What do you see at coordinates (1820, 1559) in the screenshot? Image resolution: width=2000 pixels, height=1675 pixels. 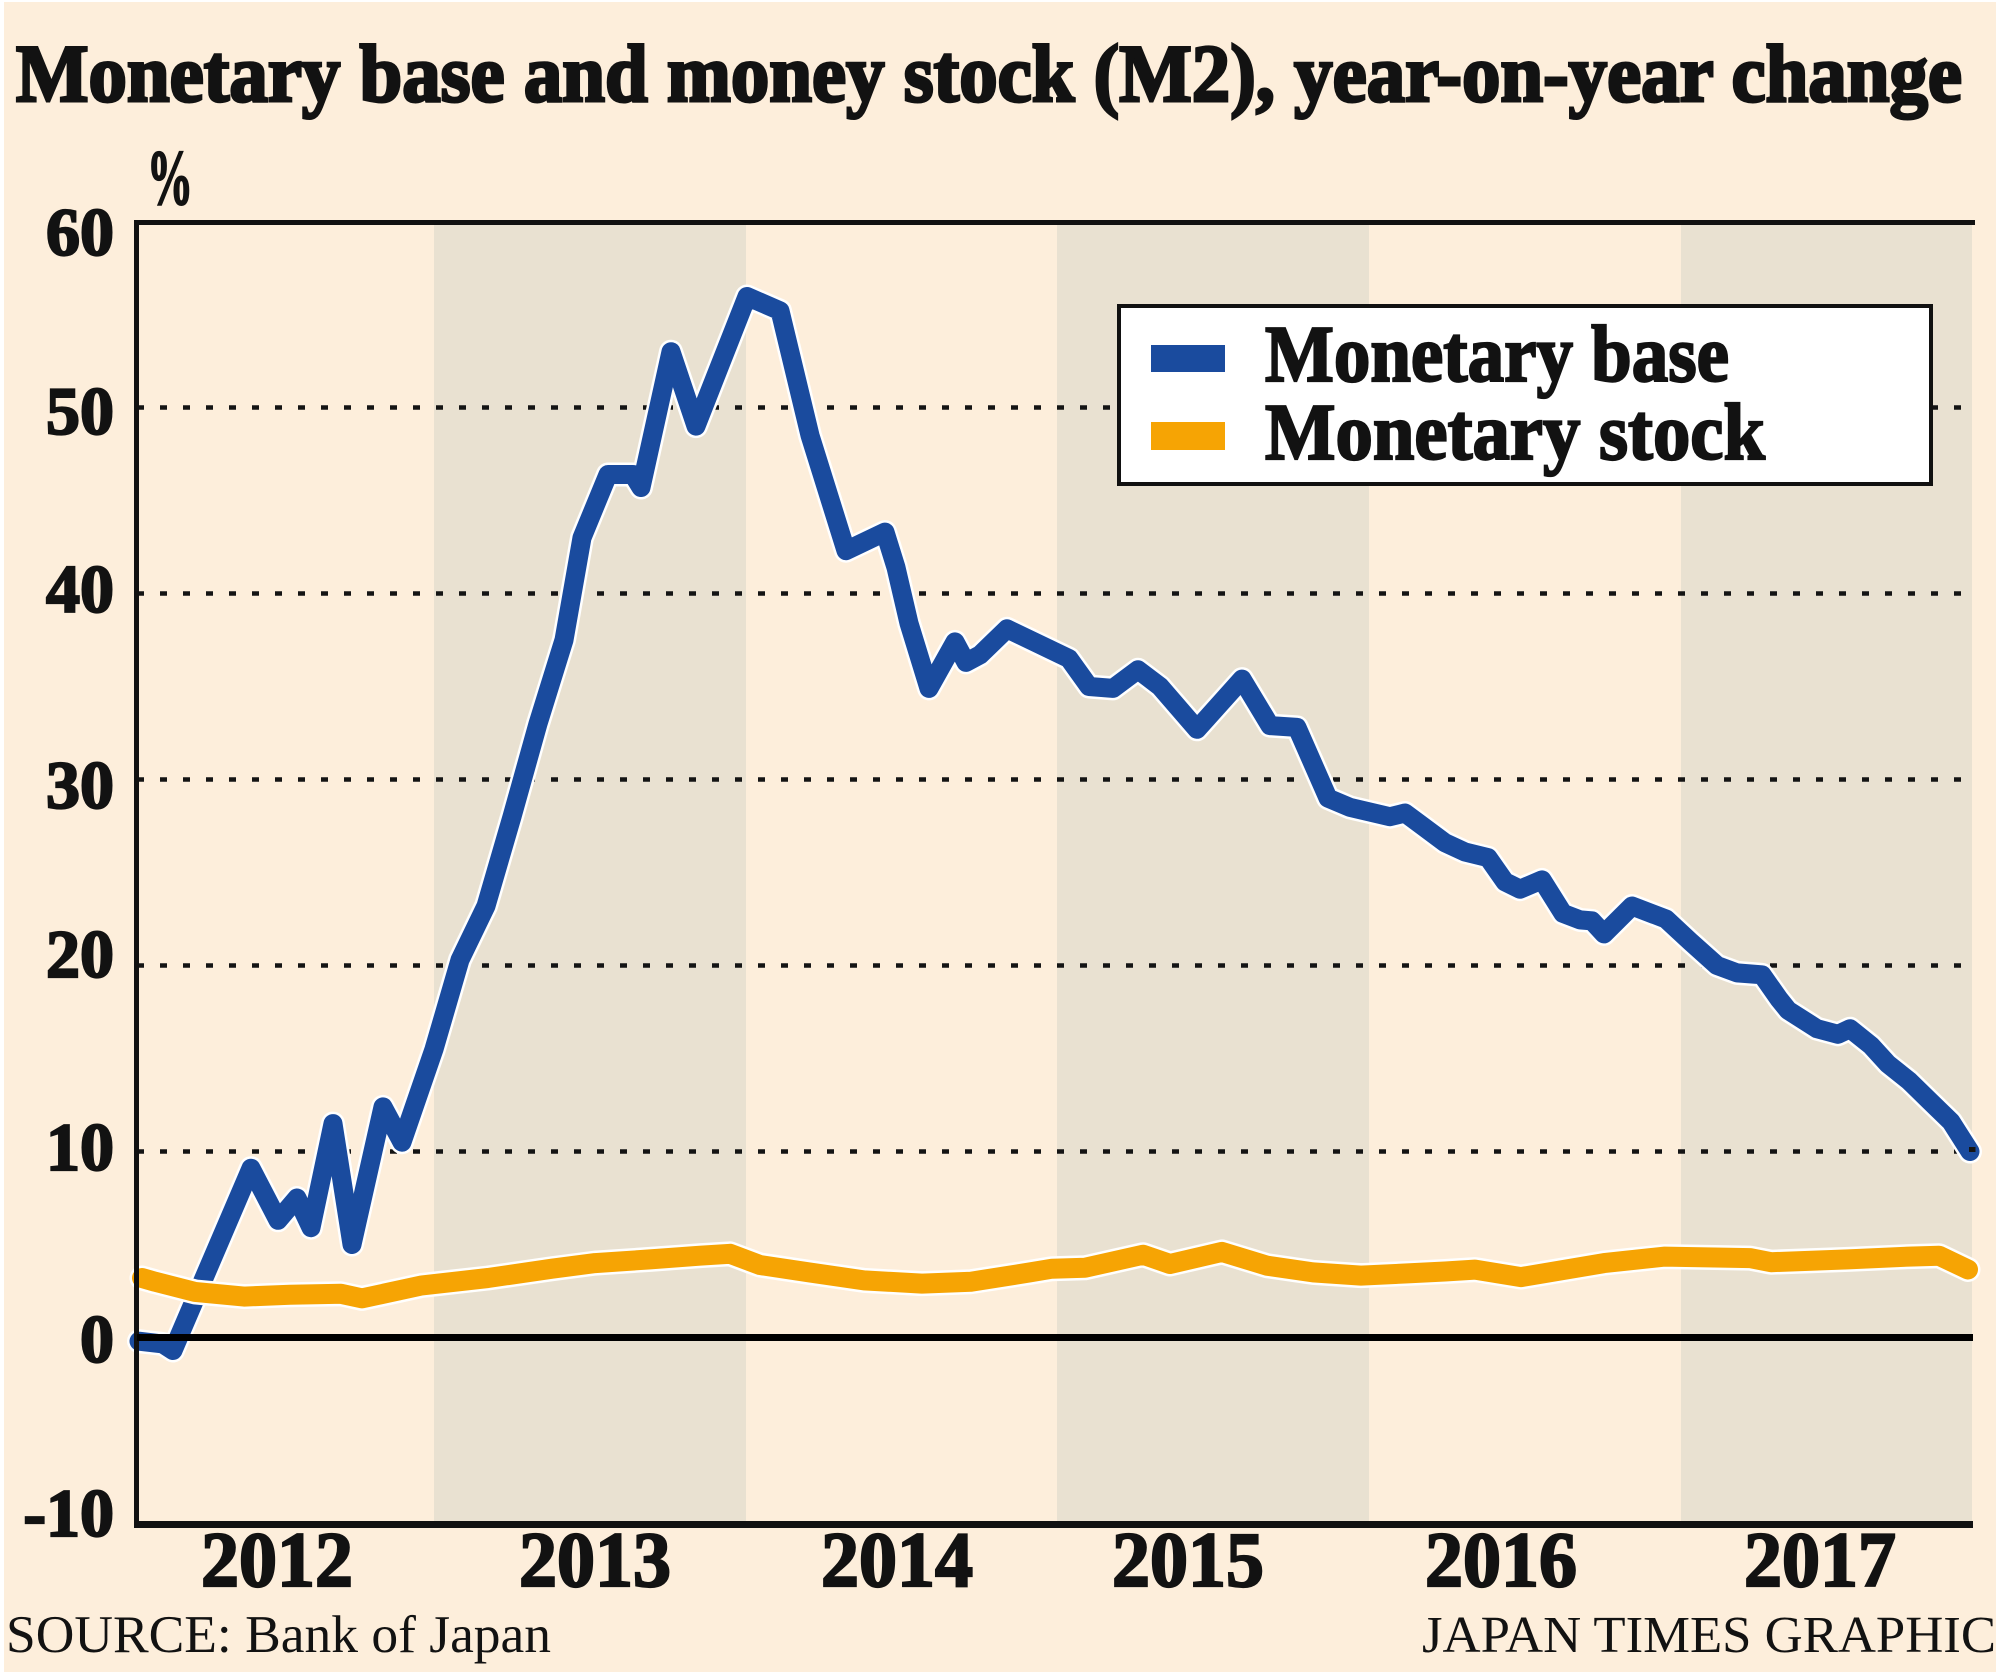 I see `svg-text: 2017` at bounding box center [1820, 1559].